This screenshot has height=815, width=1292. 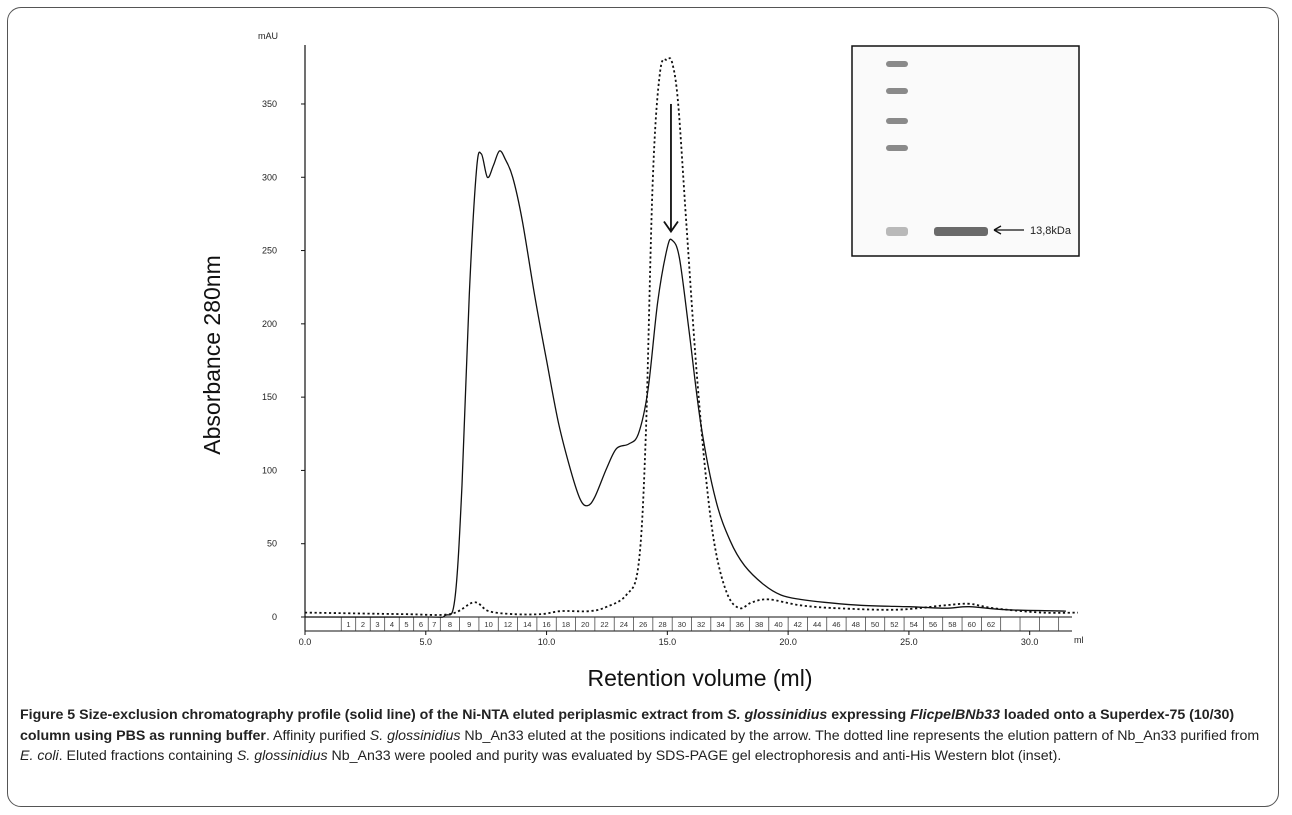 I want to click on fraction-label: 20, so click(x=585, y=624).